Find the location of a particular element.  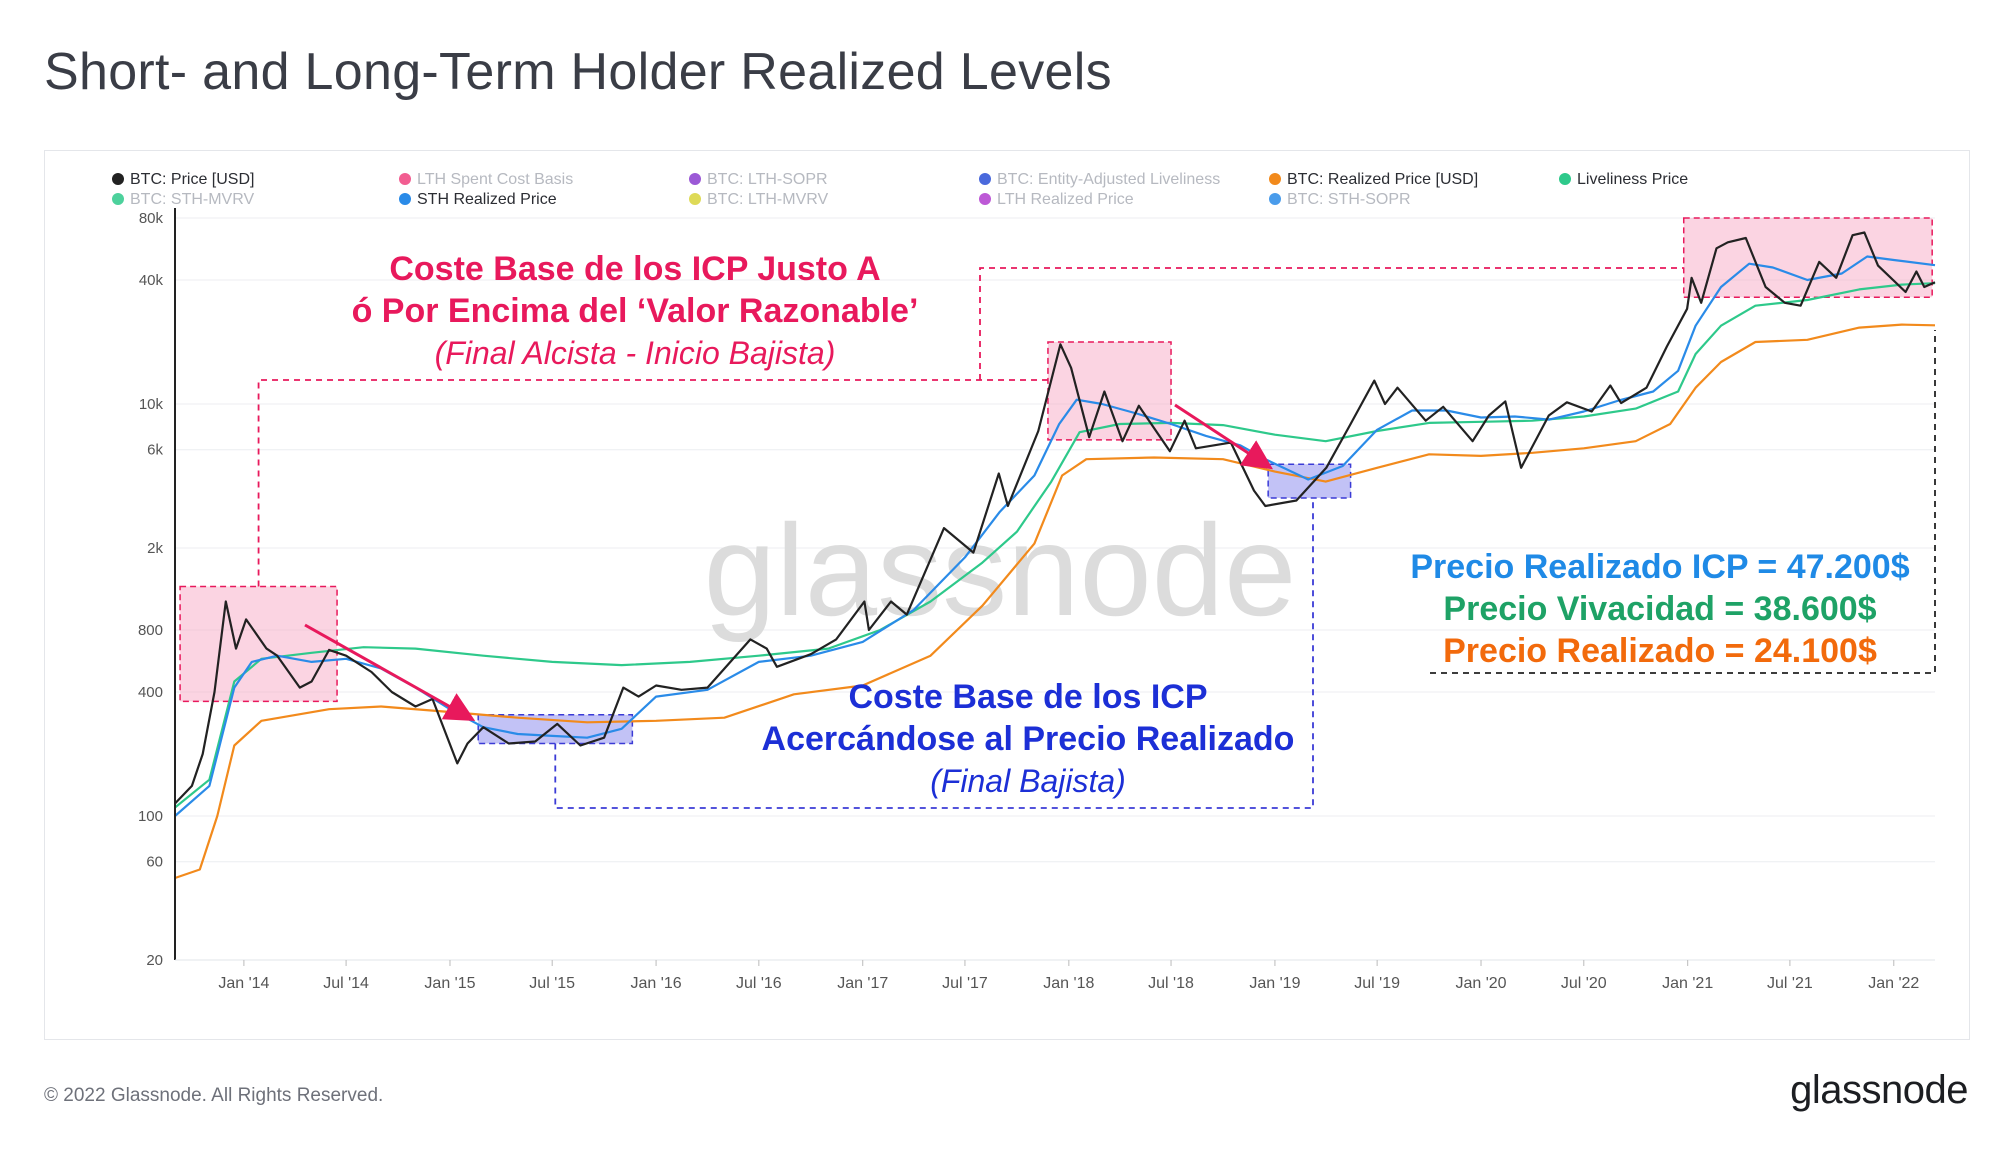

x-tick-label: Jan '15 is located at coordinates (449, 983).